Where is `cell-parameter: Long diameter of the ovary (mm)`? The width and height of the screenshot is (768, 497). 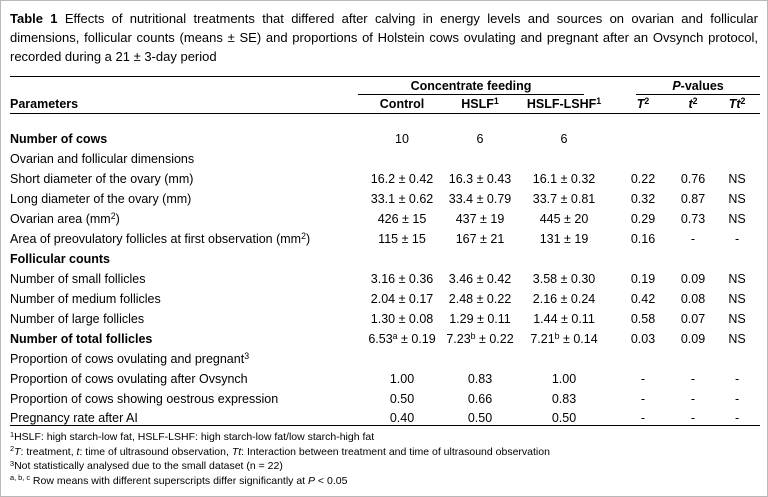 cell-parameter: Long diameter of the ovary (mm) is located at coordinates (101, 198).